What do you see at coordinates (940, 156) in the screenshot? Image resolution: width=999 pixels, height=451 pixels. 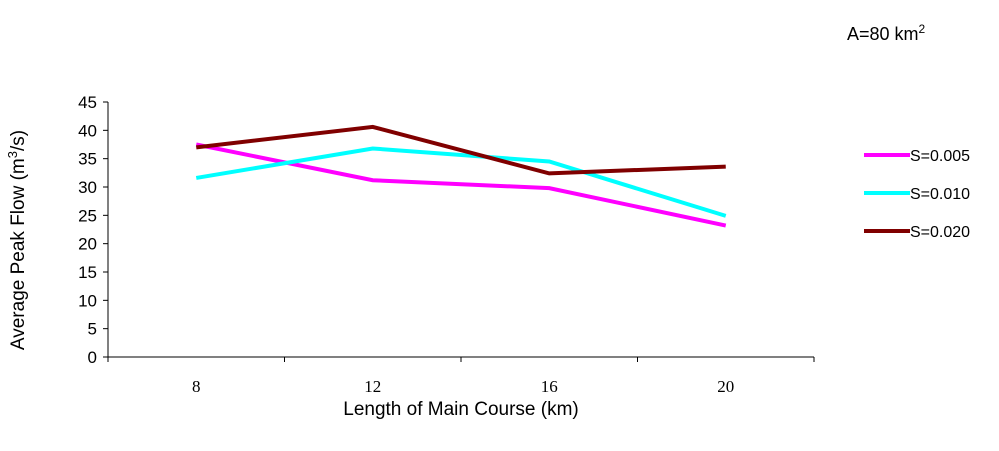 I see `legend-label: S=0.005` at bounding box center [940, 156].